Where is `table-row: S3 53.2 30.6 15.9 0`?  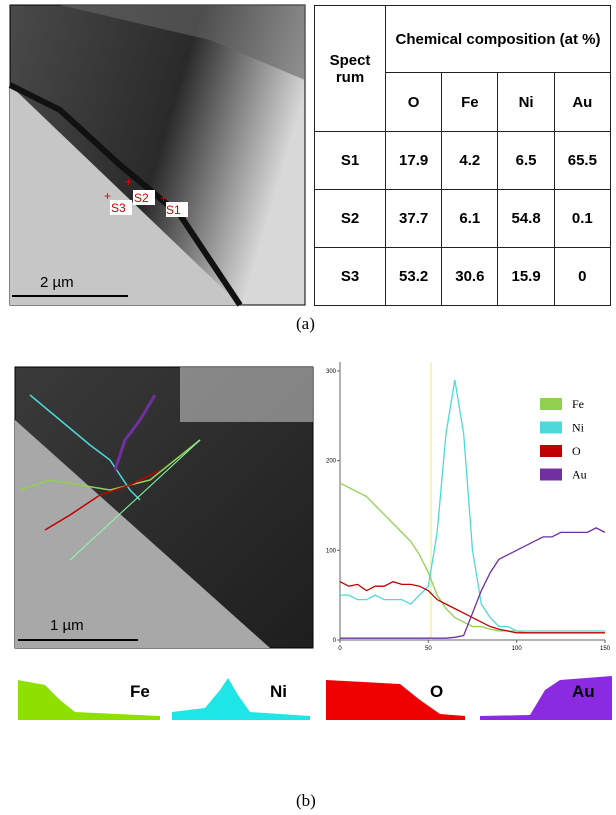
table-row: S3 53.2 30.6 15.9 0 is located at coordinates (463, 276).